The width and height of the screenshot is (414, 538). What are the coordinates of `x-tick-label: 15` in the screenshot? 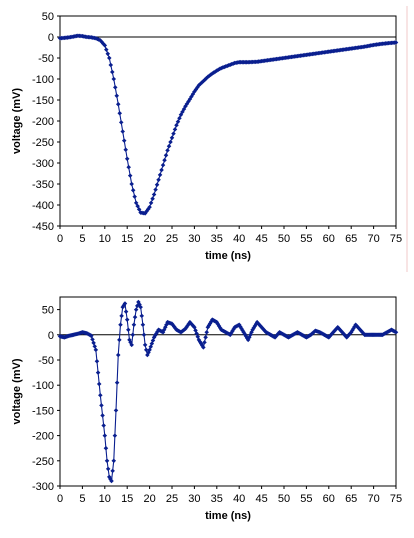 It's located at (127, 239).